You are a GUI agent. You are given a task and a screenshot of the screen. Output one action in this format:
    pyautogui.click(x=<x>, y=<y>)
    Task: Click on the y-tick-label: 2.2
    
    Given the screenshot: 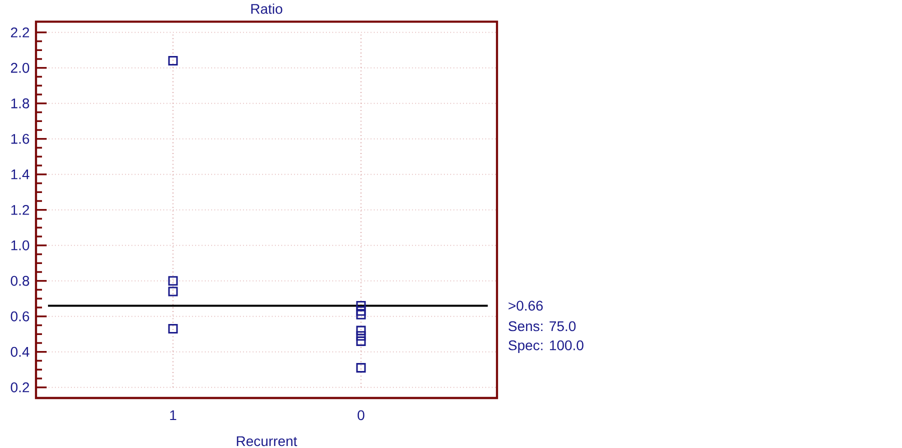 What is the action you would take?
    pyautogui.click(x=20, y=32)
    